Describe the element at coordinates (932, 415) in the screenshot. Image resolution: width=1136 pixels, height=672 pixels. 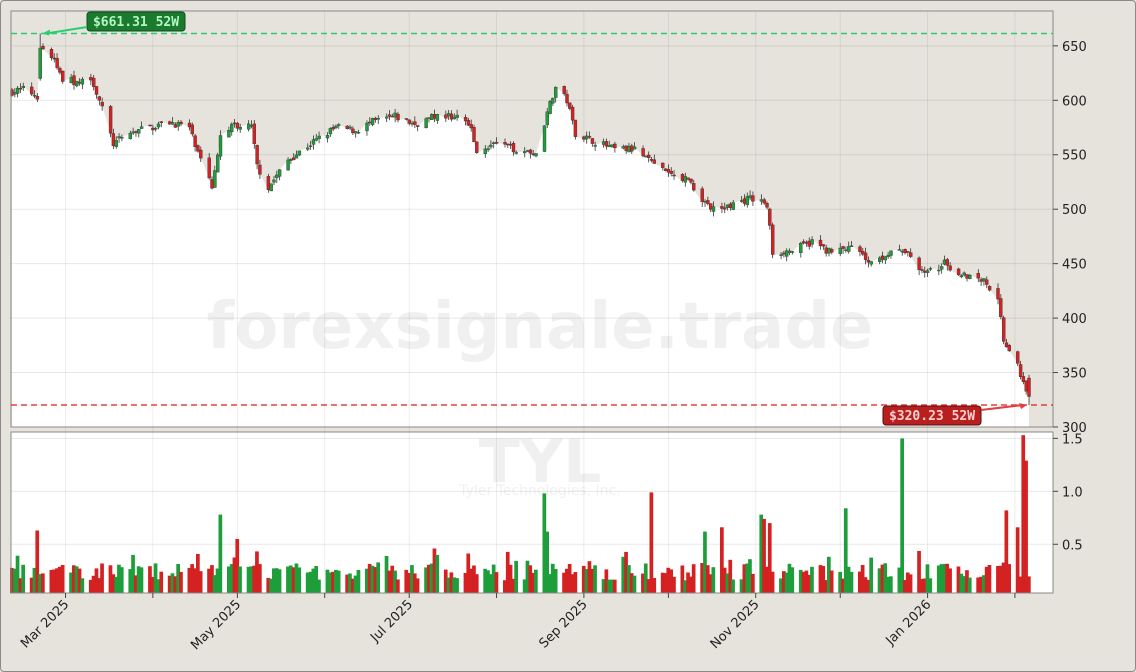
I see `low-52w-label-box` at that location.